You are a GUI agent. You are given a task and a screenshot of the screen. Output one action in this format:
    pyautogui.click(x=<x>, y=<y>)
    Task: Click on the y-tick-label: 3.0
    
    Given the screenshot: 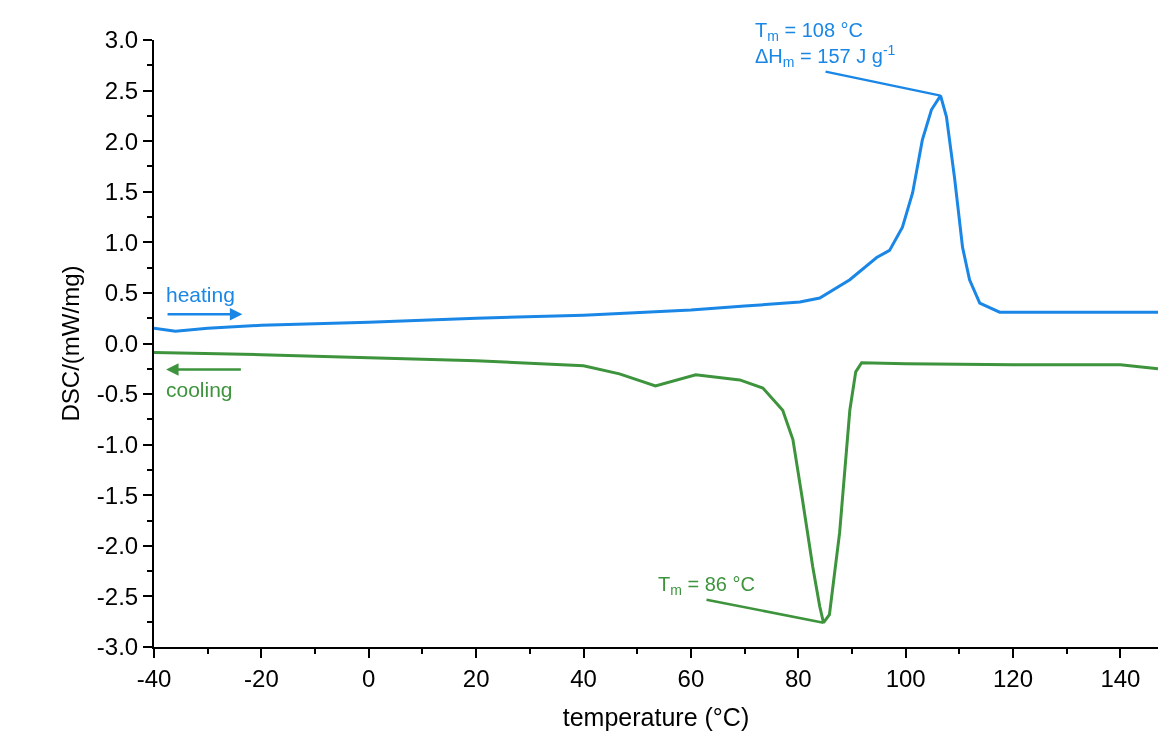 What is the action you would take?
    pyautogui.click(x=121, y=40)
    